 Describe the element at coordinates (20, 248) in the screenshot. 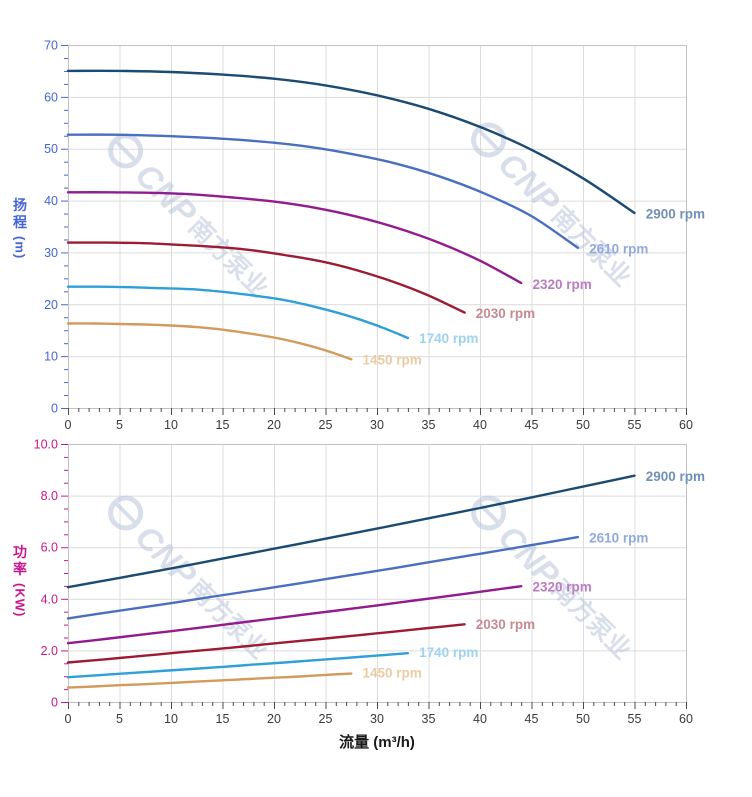

I see `y-axis-unit: (m)` at that location.